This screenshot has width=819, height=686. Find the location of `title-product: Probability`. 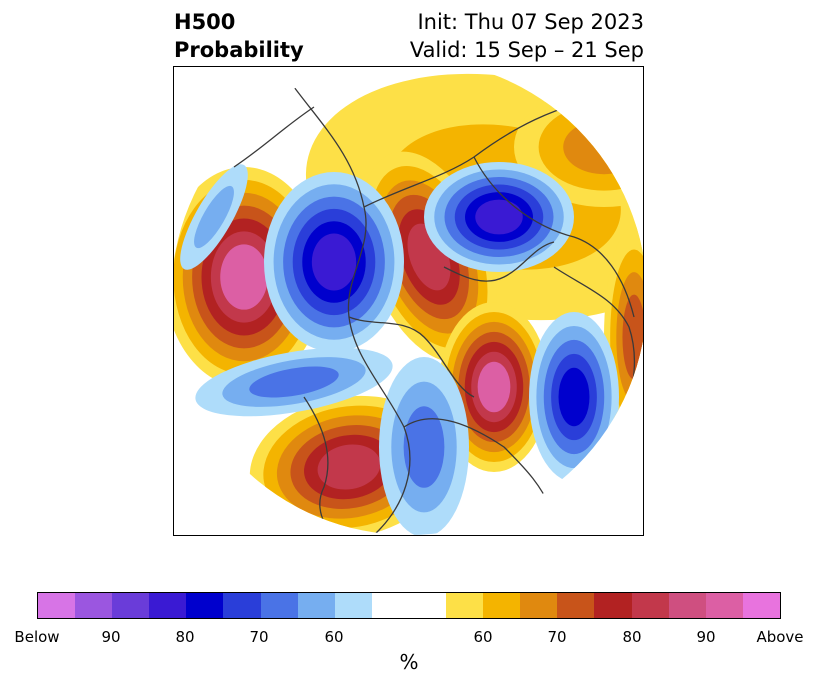

title-product: Probability is located at coordinates (239, 50).